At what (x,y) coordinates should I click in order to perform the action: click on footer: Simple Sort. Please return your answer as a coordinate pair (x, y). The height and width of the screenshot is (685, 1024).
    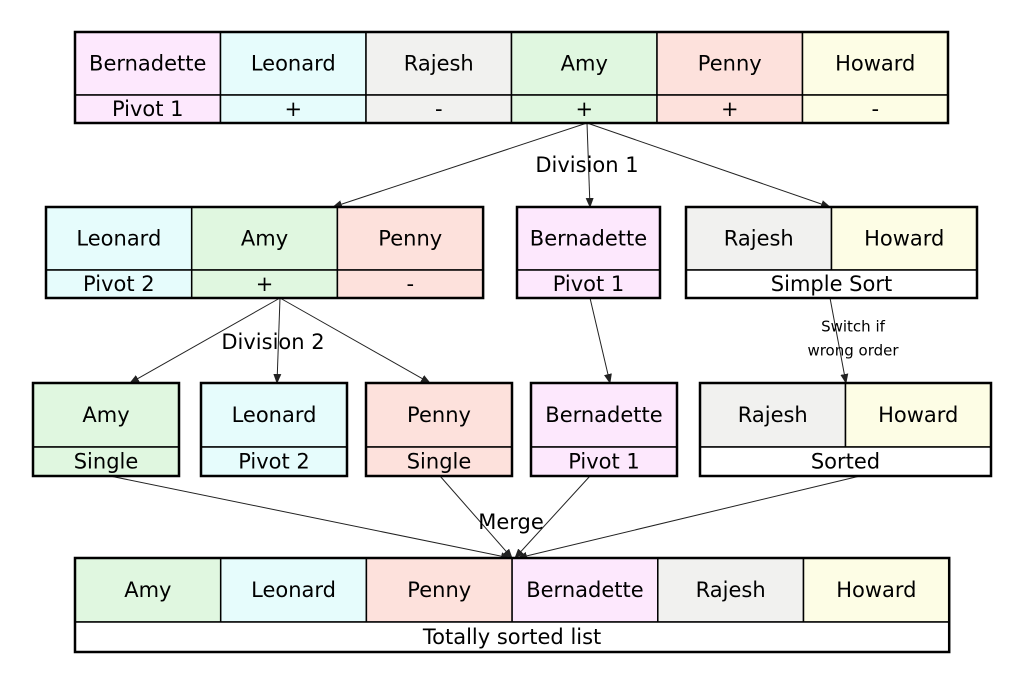
    Looking at the image, I should click on (831, 284).